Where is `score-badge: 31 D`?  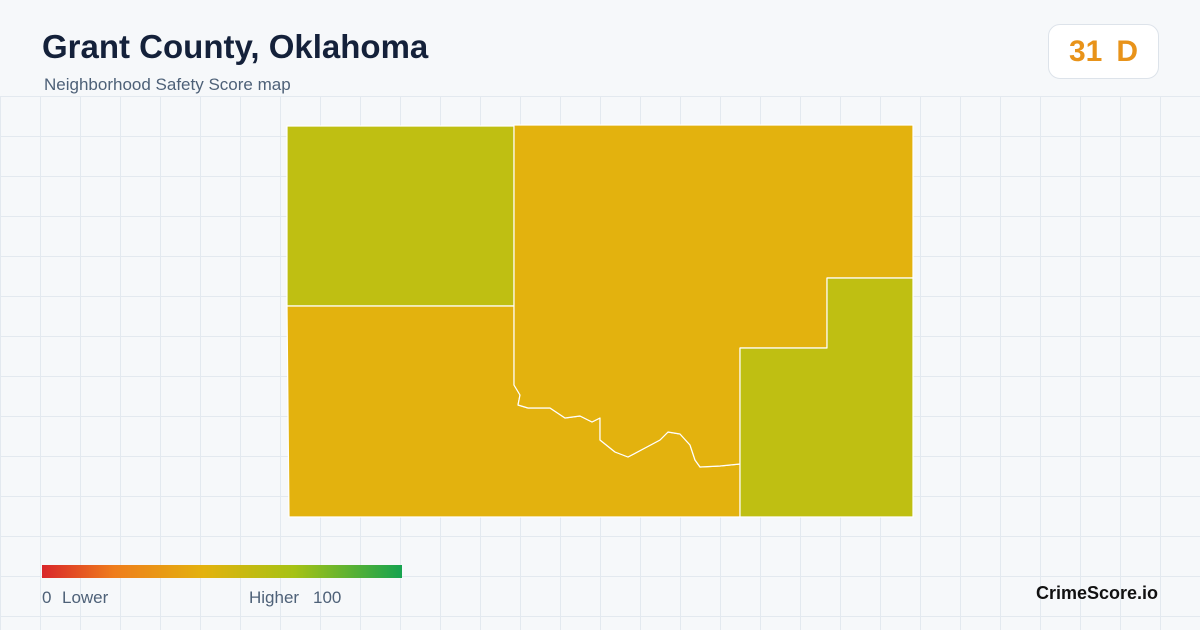 score-badge: 31 D is located at coordinates (1103, 51).